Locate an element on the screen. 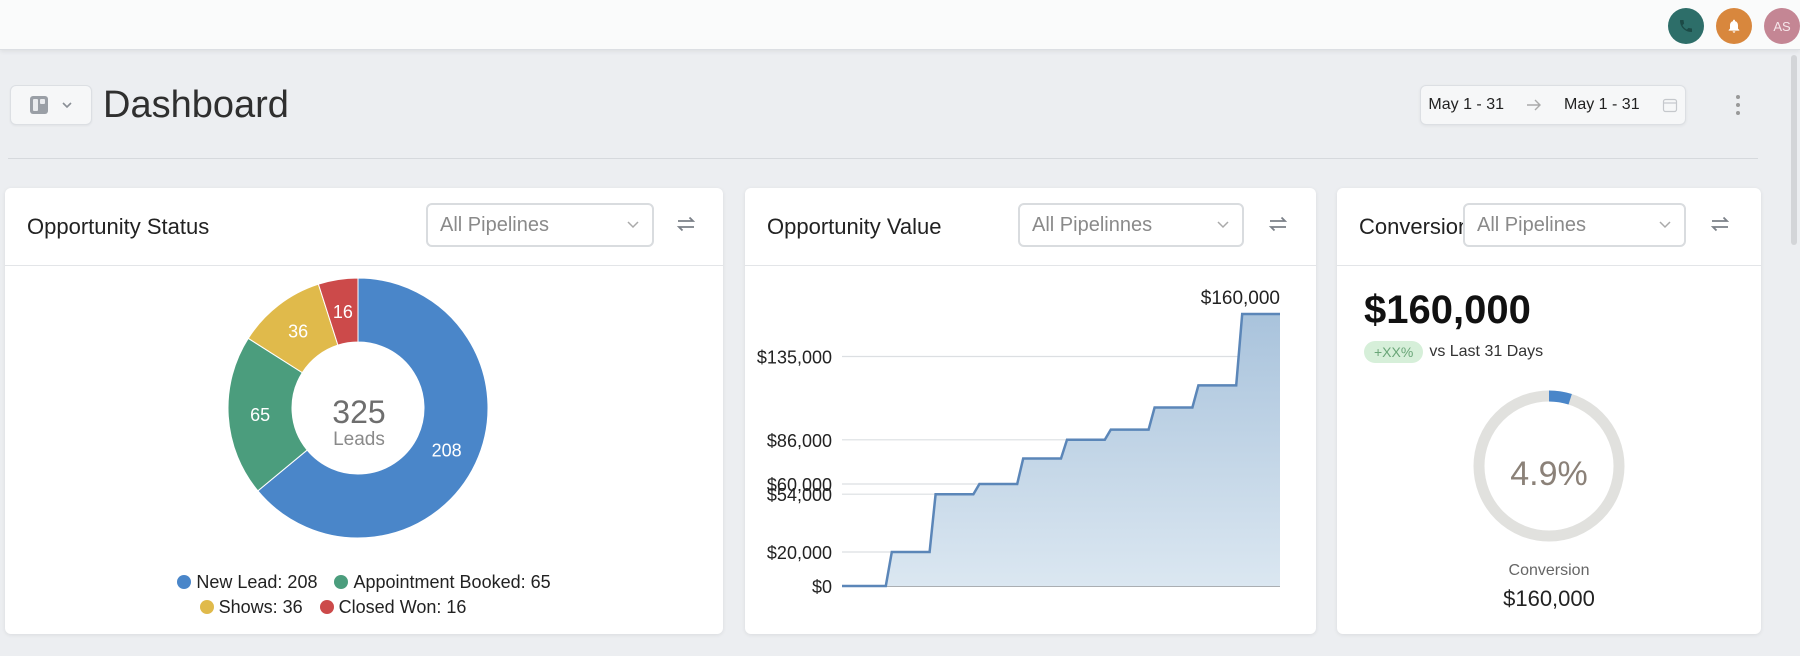  y-tick-label: $20,000 is located at coordinates (799, 553).